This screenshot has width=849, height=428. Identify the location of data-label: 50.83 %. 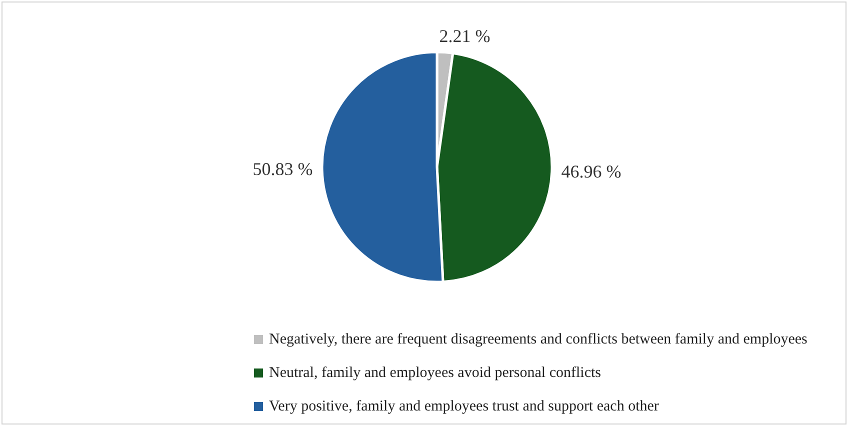
(282, 168).